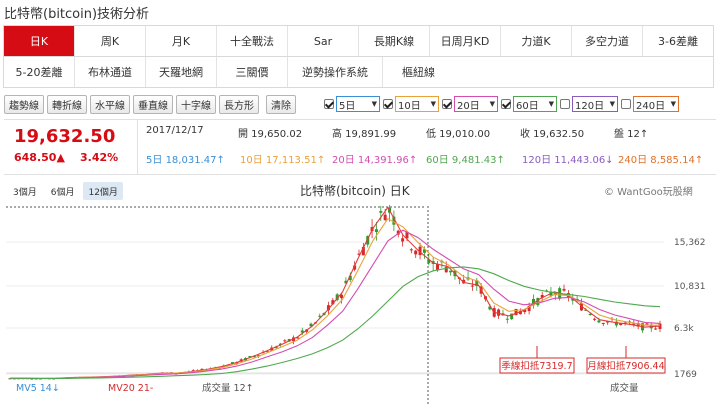 The height and width of the screenshot is (405, 720). Describe the element at coordinates (690, 243) in the screenshot. I see `y-tick-label: 15,362` at that location.